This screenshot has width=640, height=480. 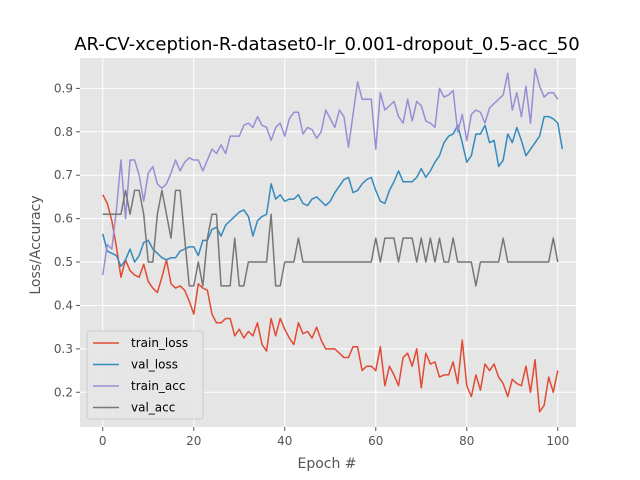 I want to click on legend: train_loss val_loss train_acc val_acc, so click(x=145, y=375).